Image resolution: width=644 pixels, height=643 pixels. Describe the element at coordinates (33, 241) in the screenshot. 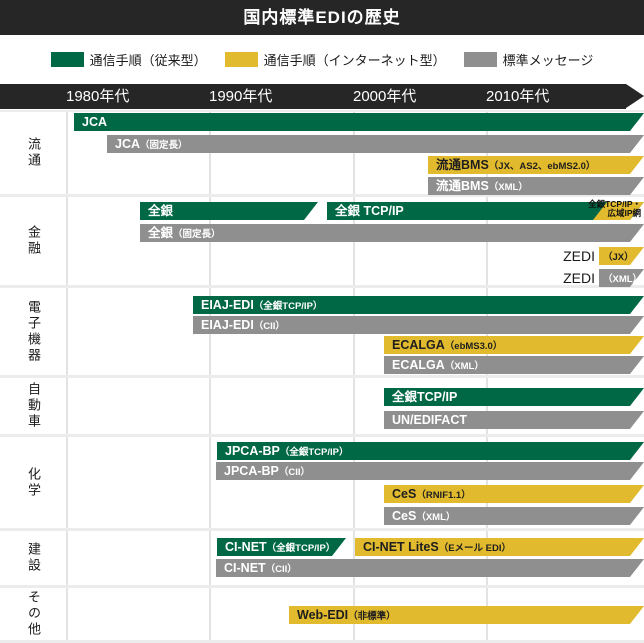

I see `row-label: 金融` at that location.